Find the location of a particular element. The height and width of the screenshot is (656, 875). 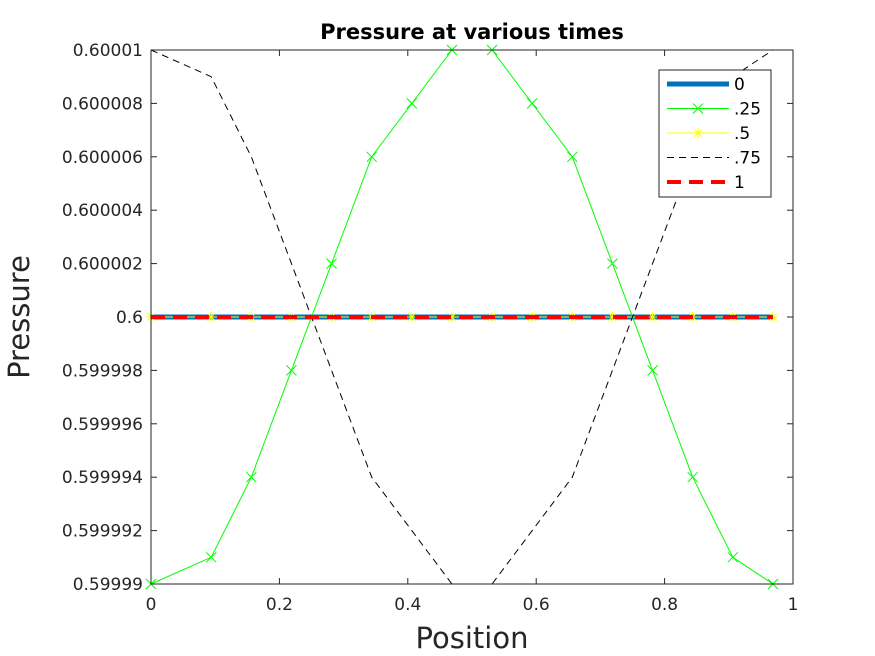

y-tick-label: 0.599998 is located at coordinates (102, 371).